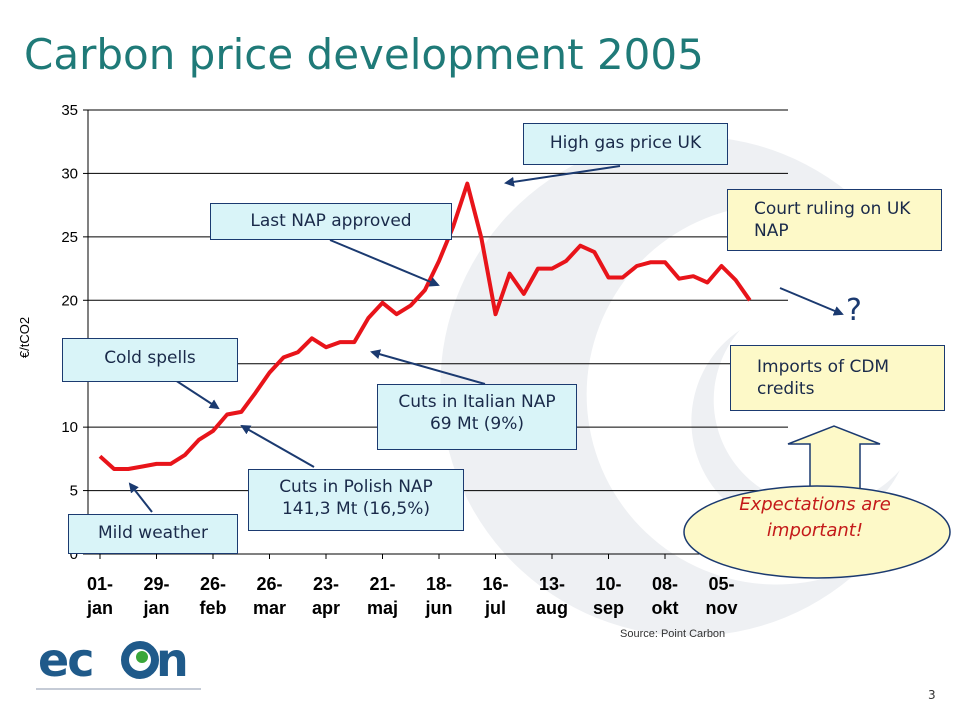  Describe the element at coordinates (69, 427) in the screenshot. I see `y-tick-label: 10` at that location.